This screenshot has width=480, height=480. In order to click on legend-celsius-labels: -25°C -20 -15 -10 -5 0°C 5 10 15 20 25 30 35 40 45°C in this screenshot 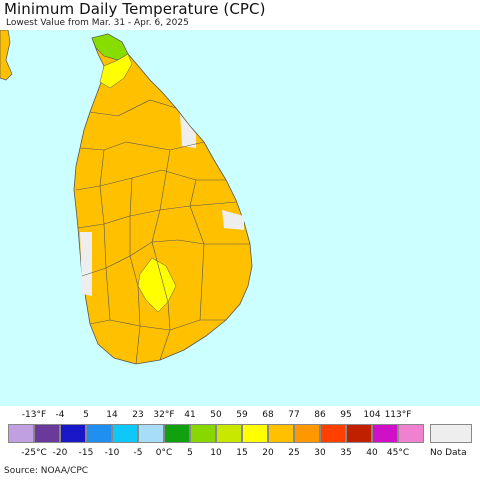, I will do `click(240, 454)`.